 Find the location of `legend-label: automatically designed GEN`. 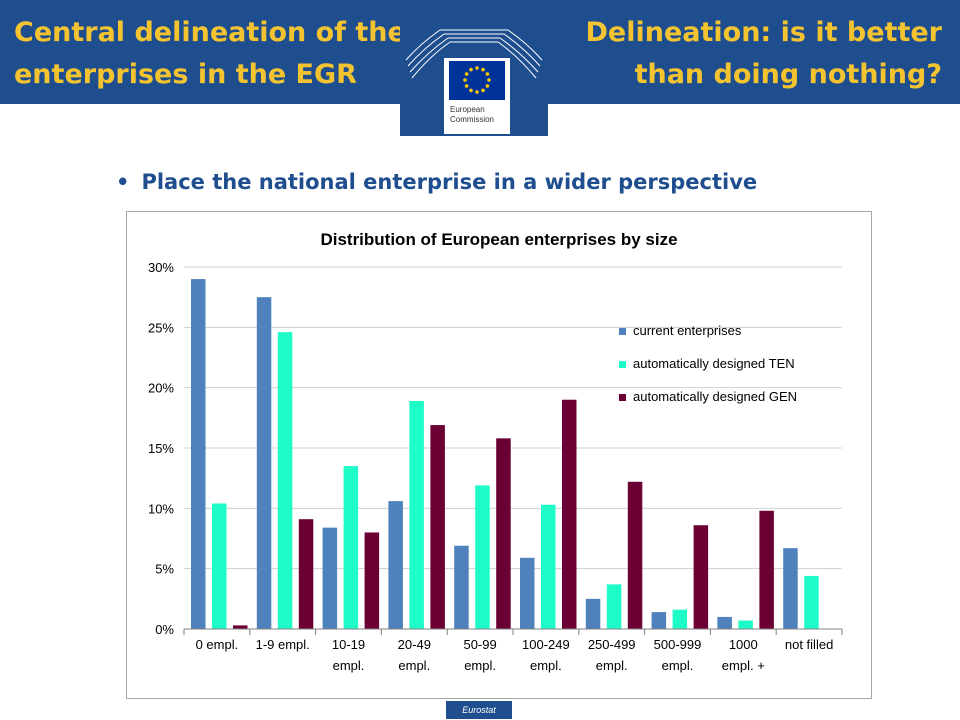

legend-label: automatically designed GEN is located at coordinates (715, 396).